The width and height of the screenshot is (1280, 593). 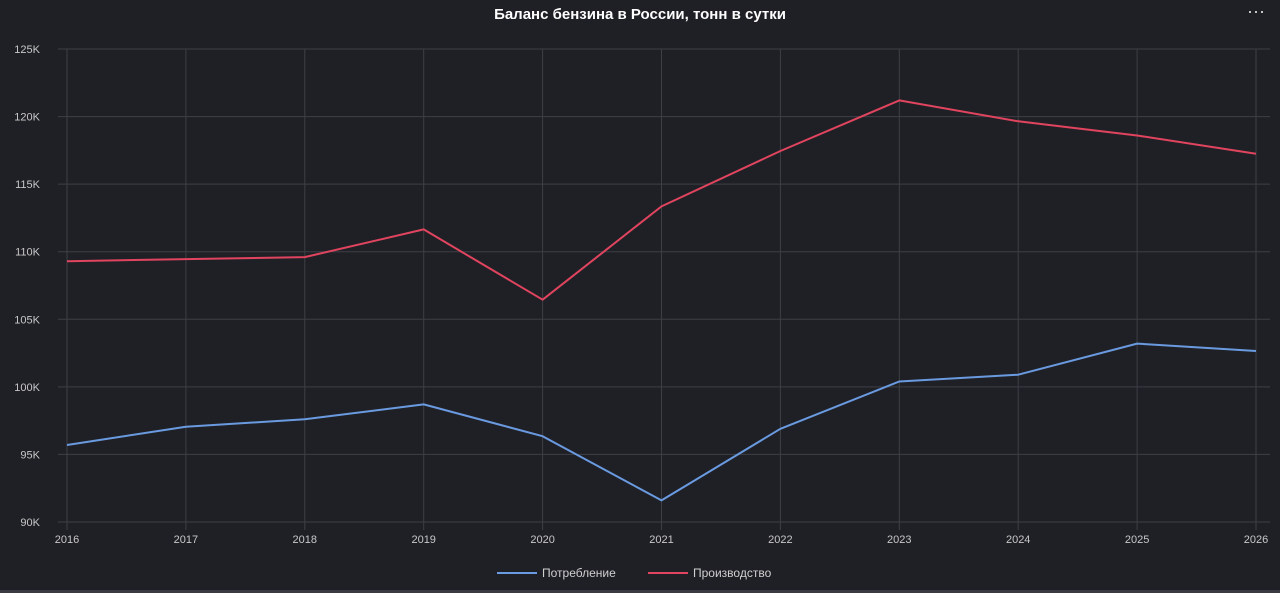 What do you see at coordinates (661, 540) in the screenshot?
I see `x-tick-label: 2021` at bounding box center [661, 540].